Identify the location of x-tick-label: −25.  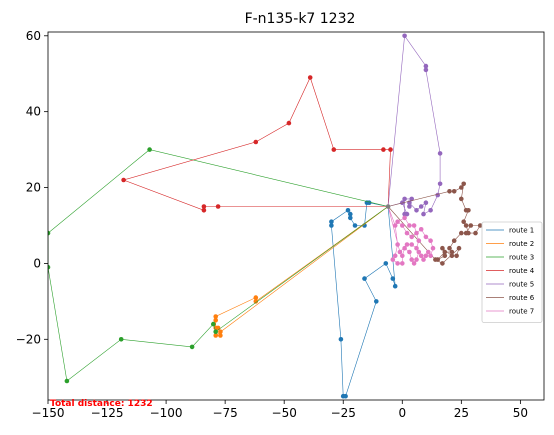
(343, 413).